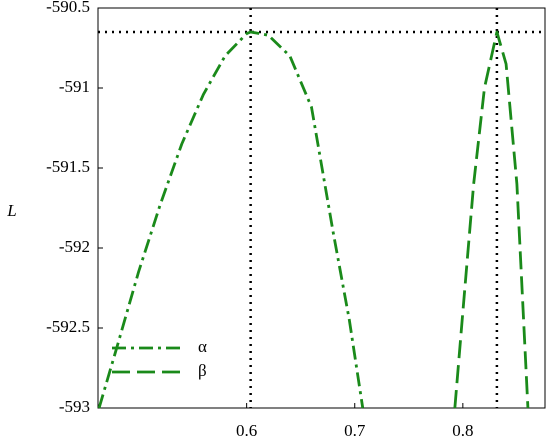  I want to click on y-tick-label: -590.5, so click(68, 8).